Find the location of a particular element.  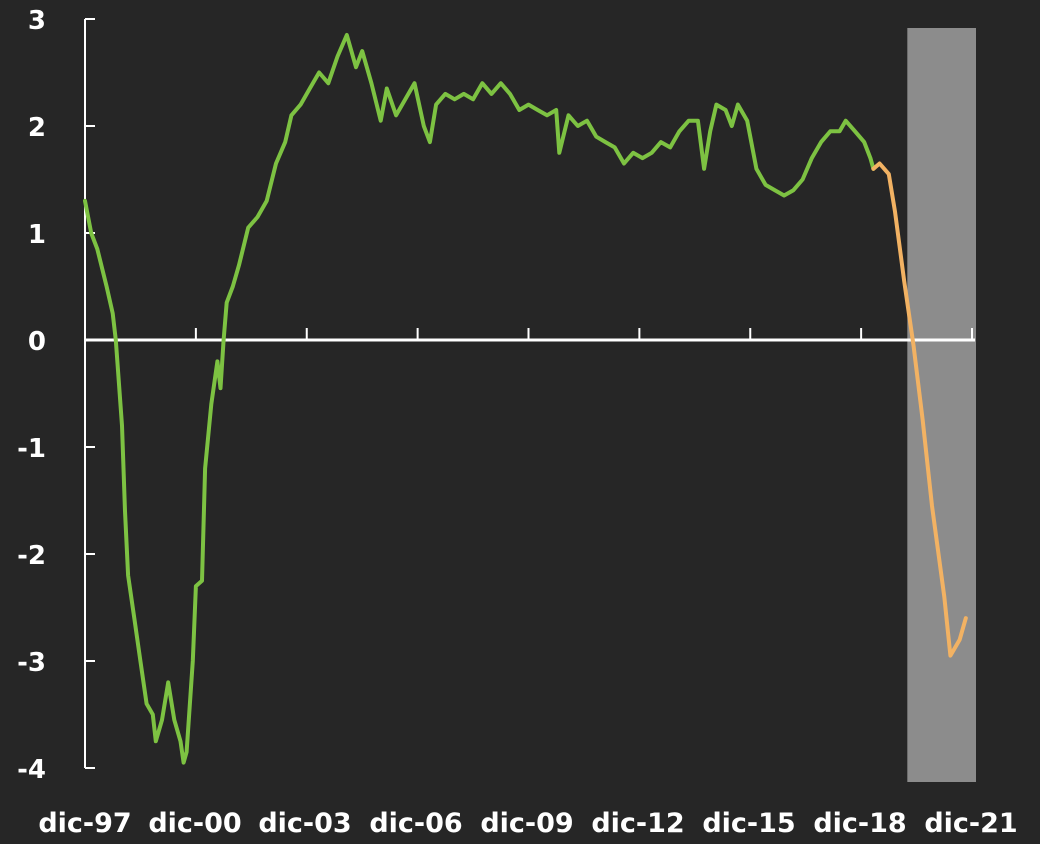

x-tick-label: dic-97 is located at coordinates (84, 823).